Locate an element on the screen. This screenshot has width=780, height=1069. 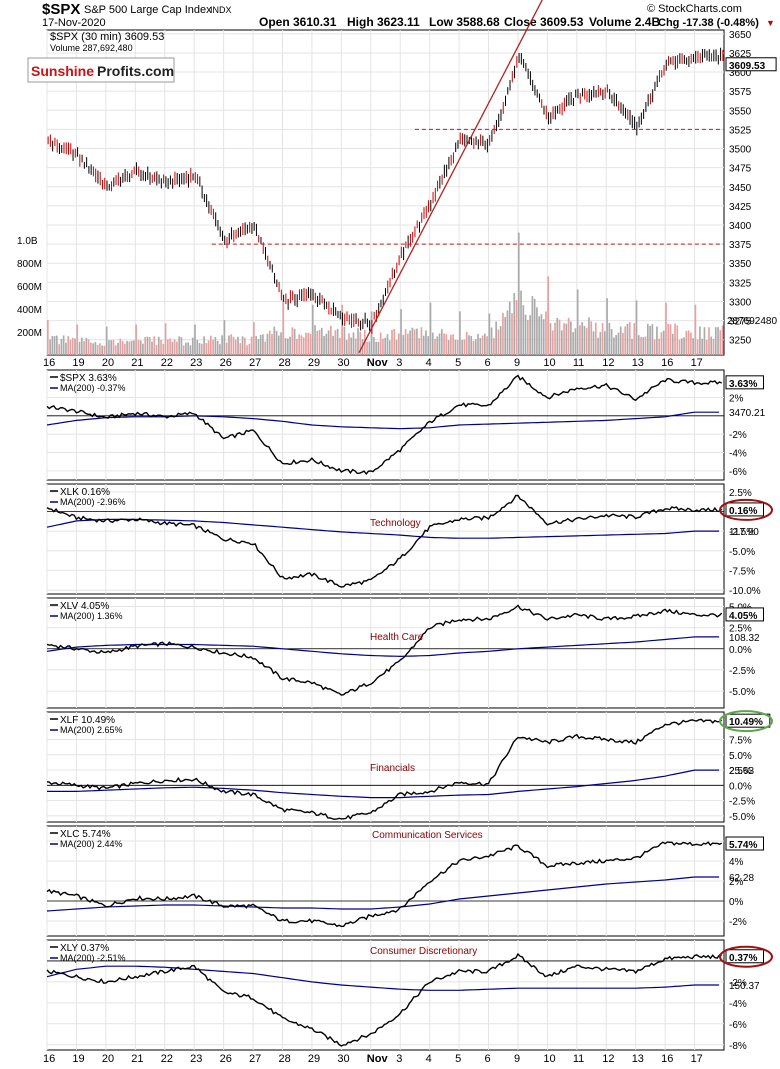
panel-XLV-ma-last-value: 108.32 is located at coordinates (744, 638).